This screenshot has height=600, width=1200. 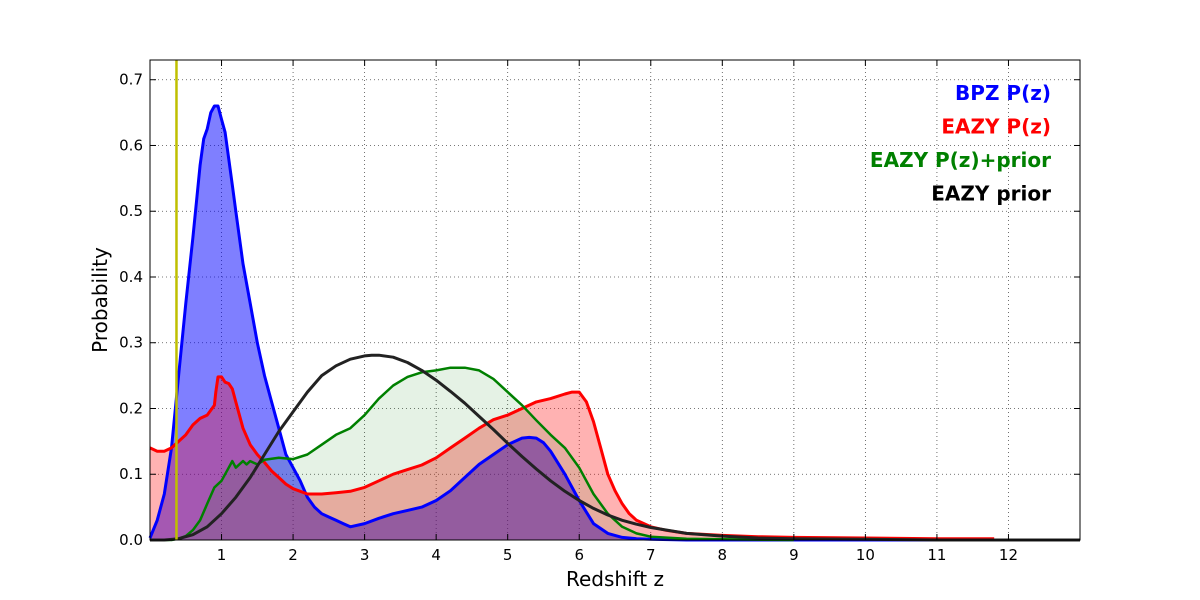 I want to click on x-tick-label: 11, so click(x=936, y=555).